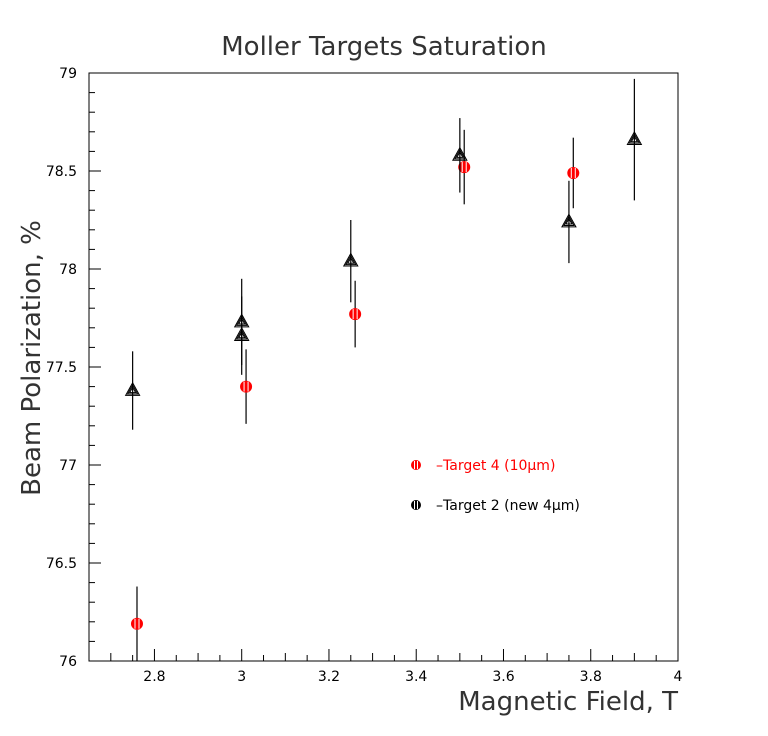 Image resolution: width=768 pixels, height=736 pixels. What do you see at coordinates (154, 677) in the screenshot?
I see `x-tick-label: 2.8` at bounding box center [154, 677].